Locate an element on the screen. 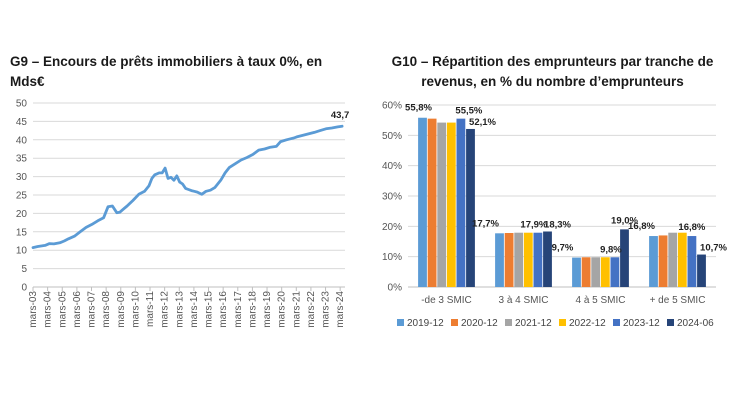  g9-y-tick-label: 35 is located at coordinates (22, 159).